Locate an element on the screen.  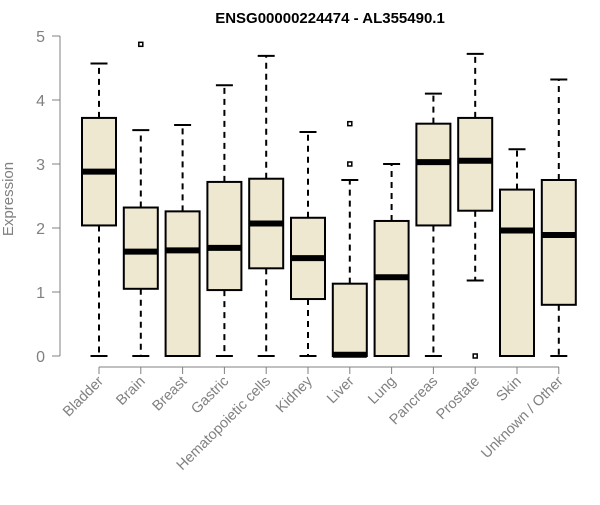
x-tick-label: Breast is located at coordinates (169, 394).